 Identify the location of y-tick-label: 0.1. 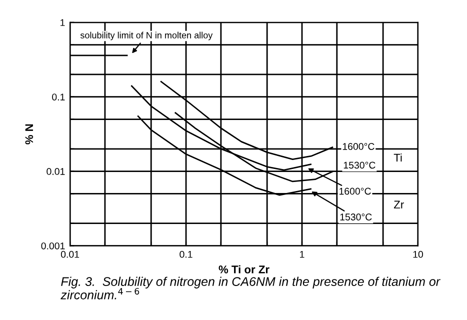
(58, 97).